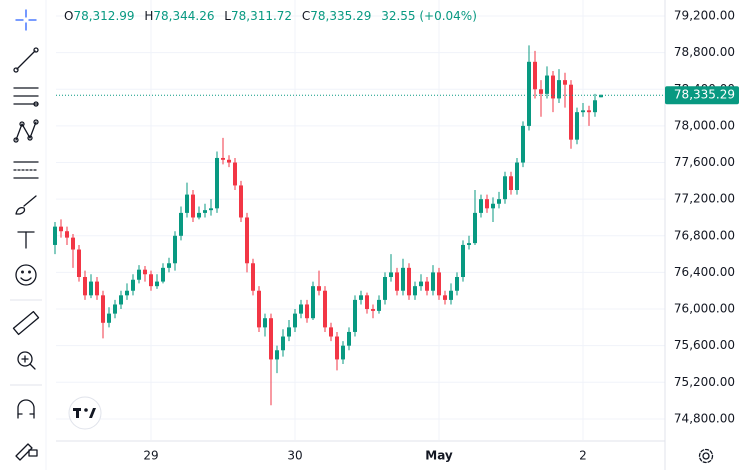 This screenshot has height=470, width=745. Describe the element at coordinates (704, 345) in the screenshot. I see `y-tick-label: 75,600.00` at that location.